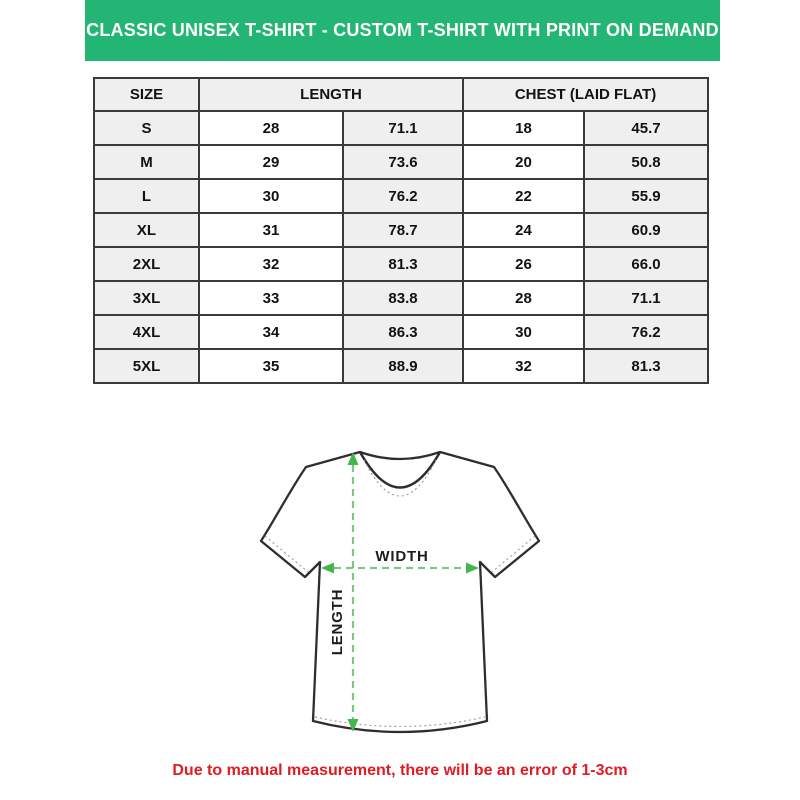 This screenshot has height=800, width=800. Describe the element at coordinates (524, 298) in the screenshot. I see `chest-in-cell: 28` at that location.